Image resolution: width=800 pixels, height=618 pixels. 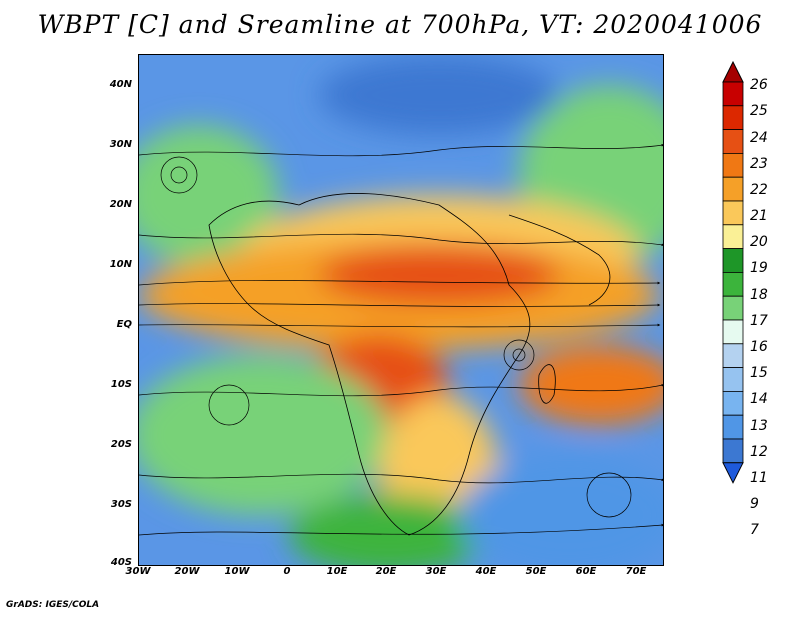 What do you see at coordinates (124, 324) in the screenshot?
I see `lat-label-eq: EQ` at bounding box center [124, 324].